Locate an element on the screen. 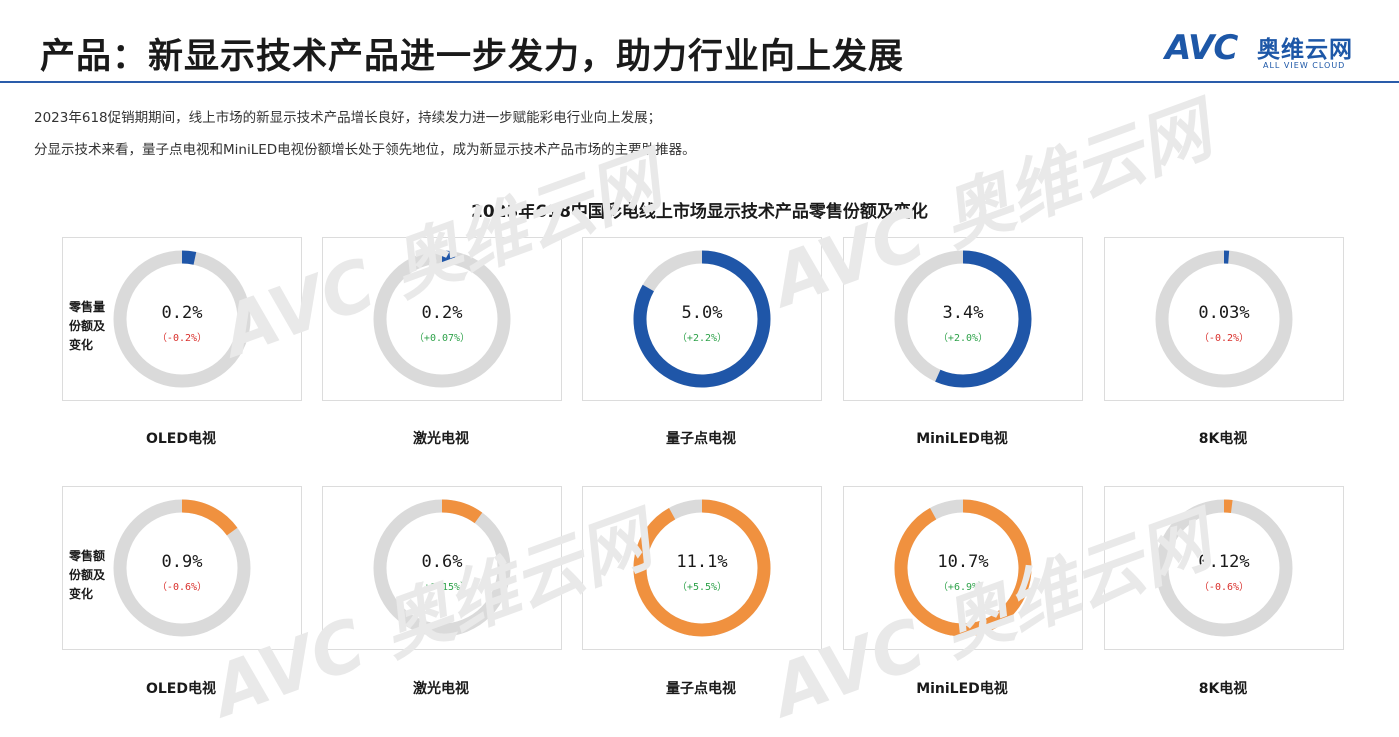 The height and width of the screenshot is (737, 1399). donut-panel: 11.1% （+5.5%） is located at coordinates (702, 568).